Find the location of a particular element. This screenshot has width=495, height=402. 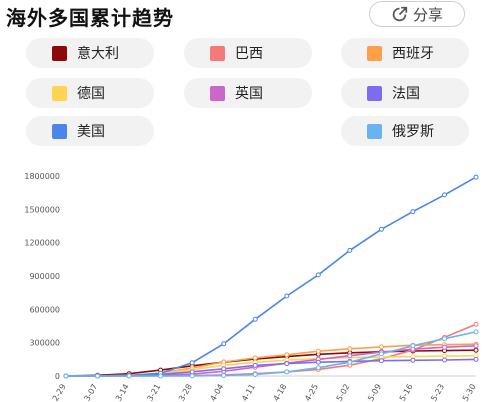

y-tick-label: 300000 is located at coordinates (44, 343).